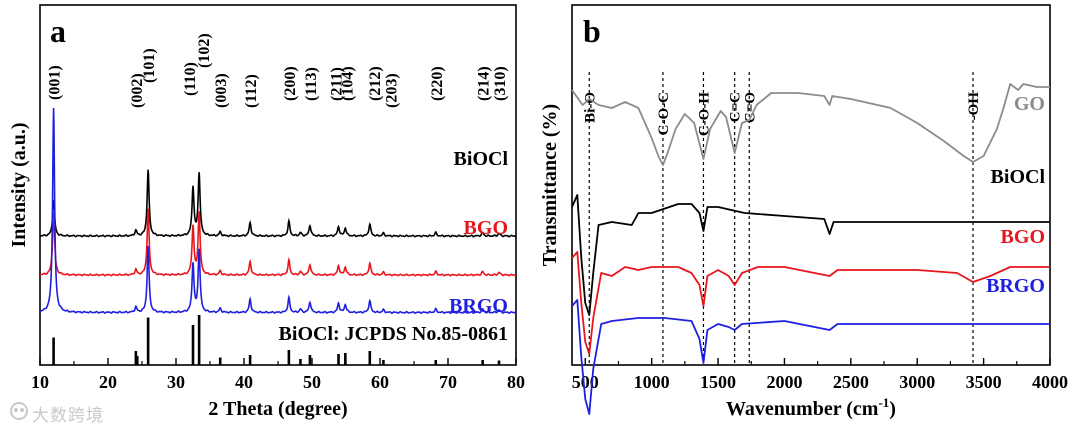 This screenshot has width=1080, height=430. I want to click on panel-b-series-line-bgo, so click(810, 303).